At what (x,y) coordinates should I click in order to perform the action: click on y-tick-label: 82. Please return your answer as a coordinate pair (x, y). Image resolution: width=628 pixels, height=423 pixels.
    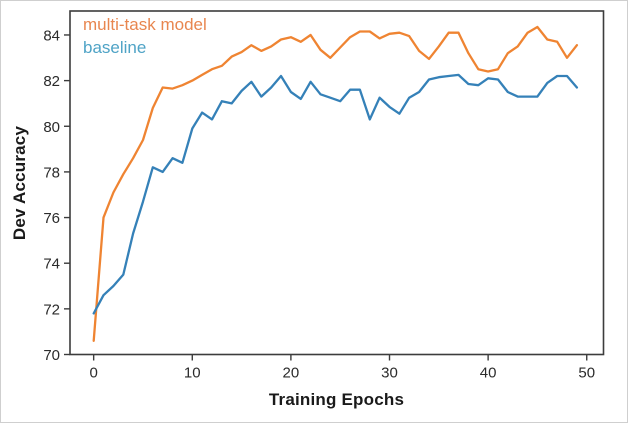
    Looking at the image, I should click on (51, 81).